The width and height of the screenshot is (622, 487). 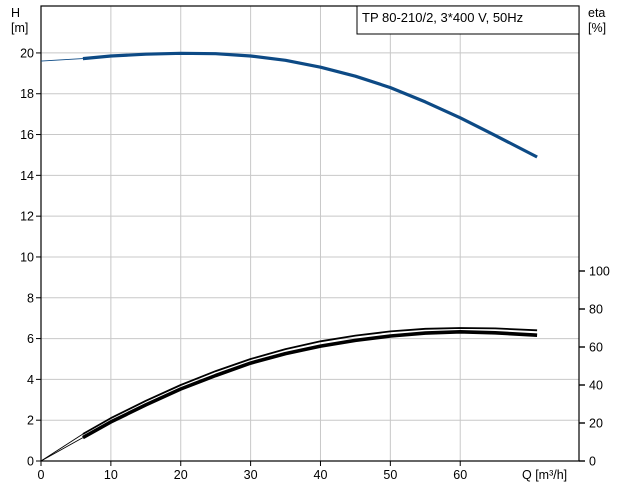 I want to click on y-left-tick-label: 4, so click(x=30, y=380).